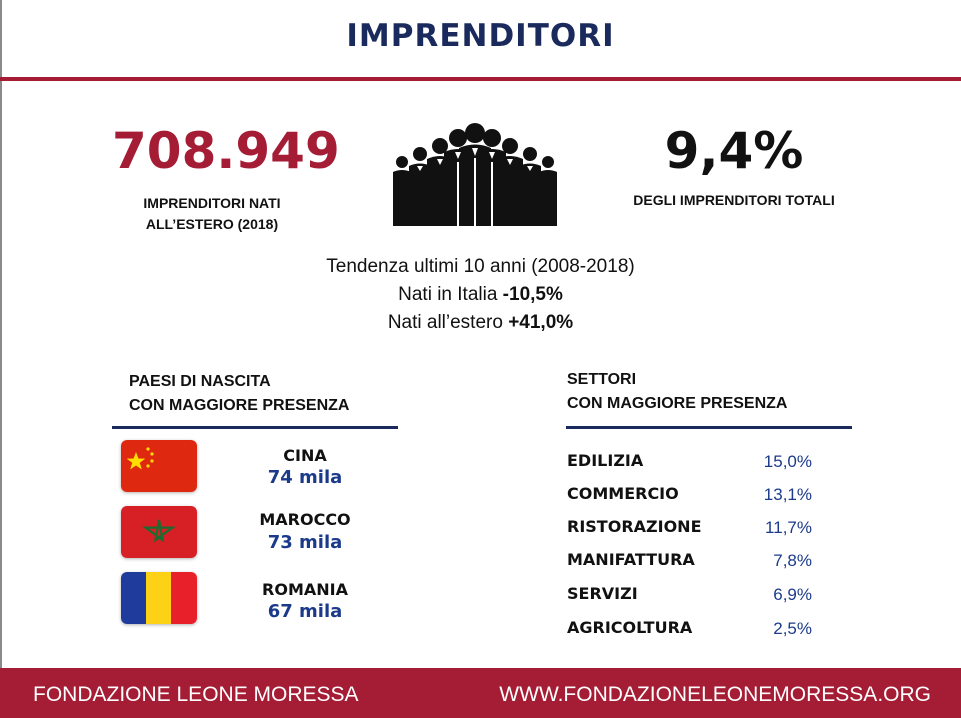 The image size is (961, 718). What do you see at coordinates (239, 405) in the screenshot?
I see `countries-heading-line2: CON MAGGIORE PRESENZA` at bounding box center [239, 405].